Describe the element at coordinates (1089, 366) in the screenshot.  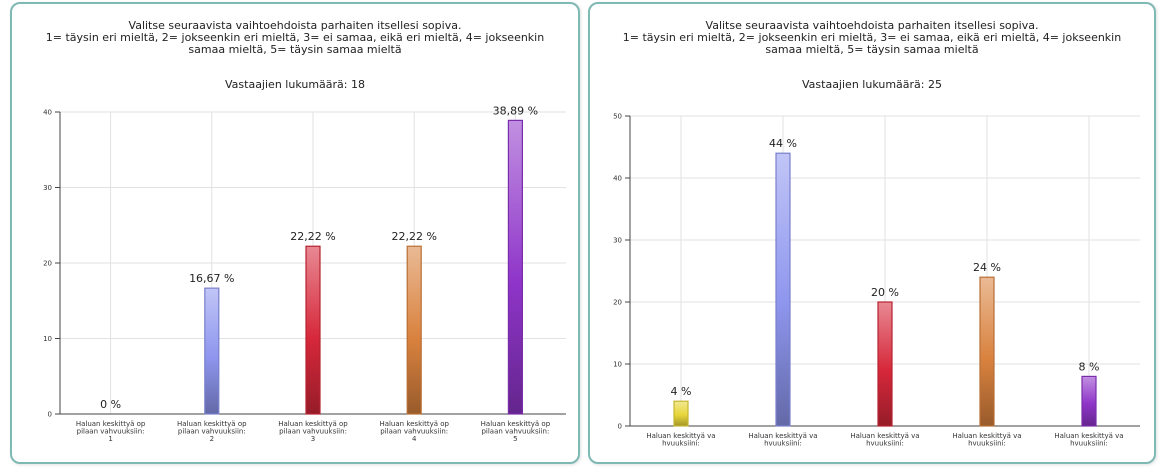
I see `data-label: 8 %` at that location.